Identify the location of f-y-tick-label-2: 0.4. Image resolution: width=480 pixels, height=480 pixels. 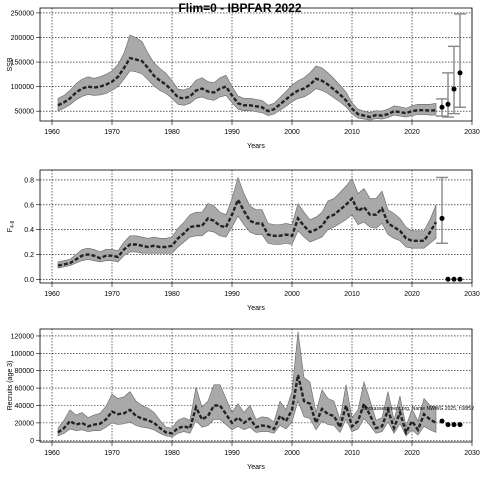
(29, 230).